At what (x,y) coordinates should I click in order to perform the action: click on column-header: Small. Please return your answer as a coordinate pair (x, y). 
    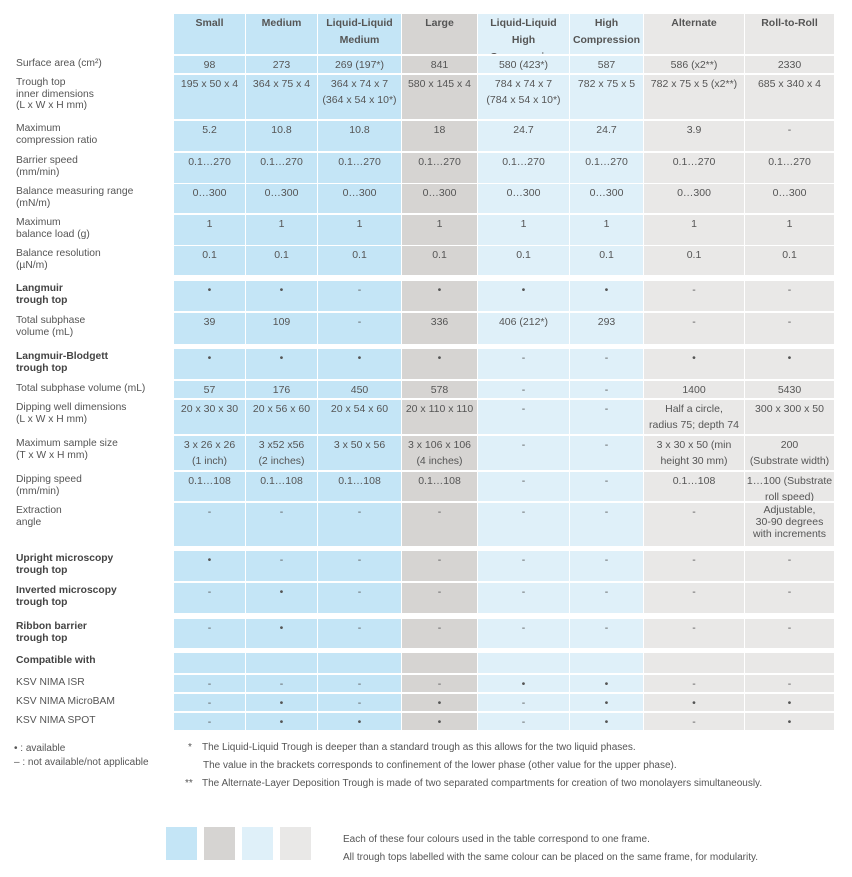
    Looking at the image, I should click on (209, 34).